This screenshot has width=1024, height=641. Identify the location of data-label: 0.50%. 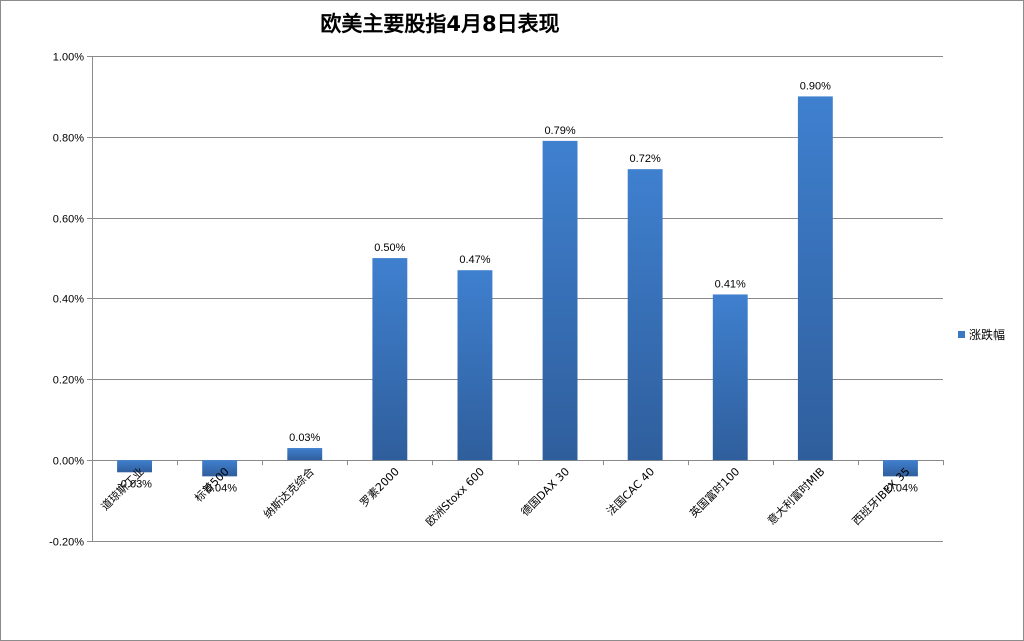
(389, 248).